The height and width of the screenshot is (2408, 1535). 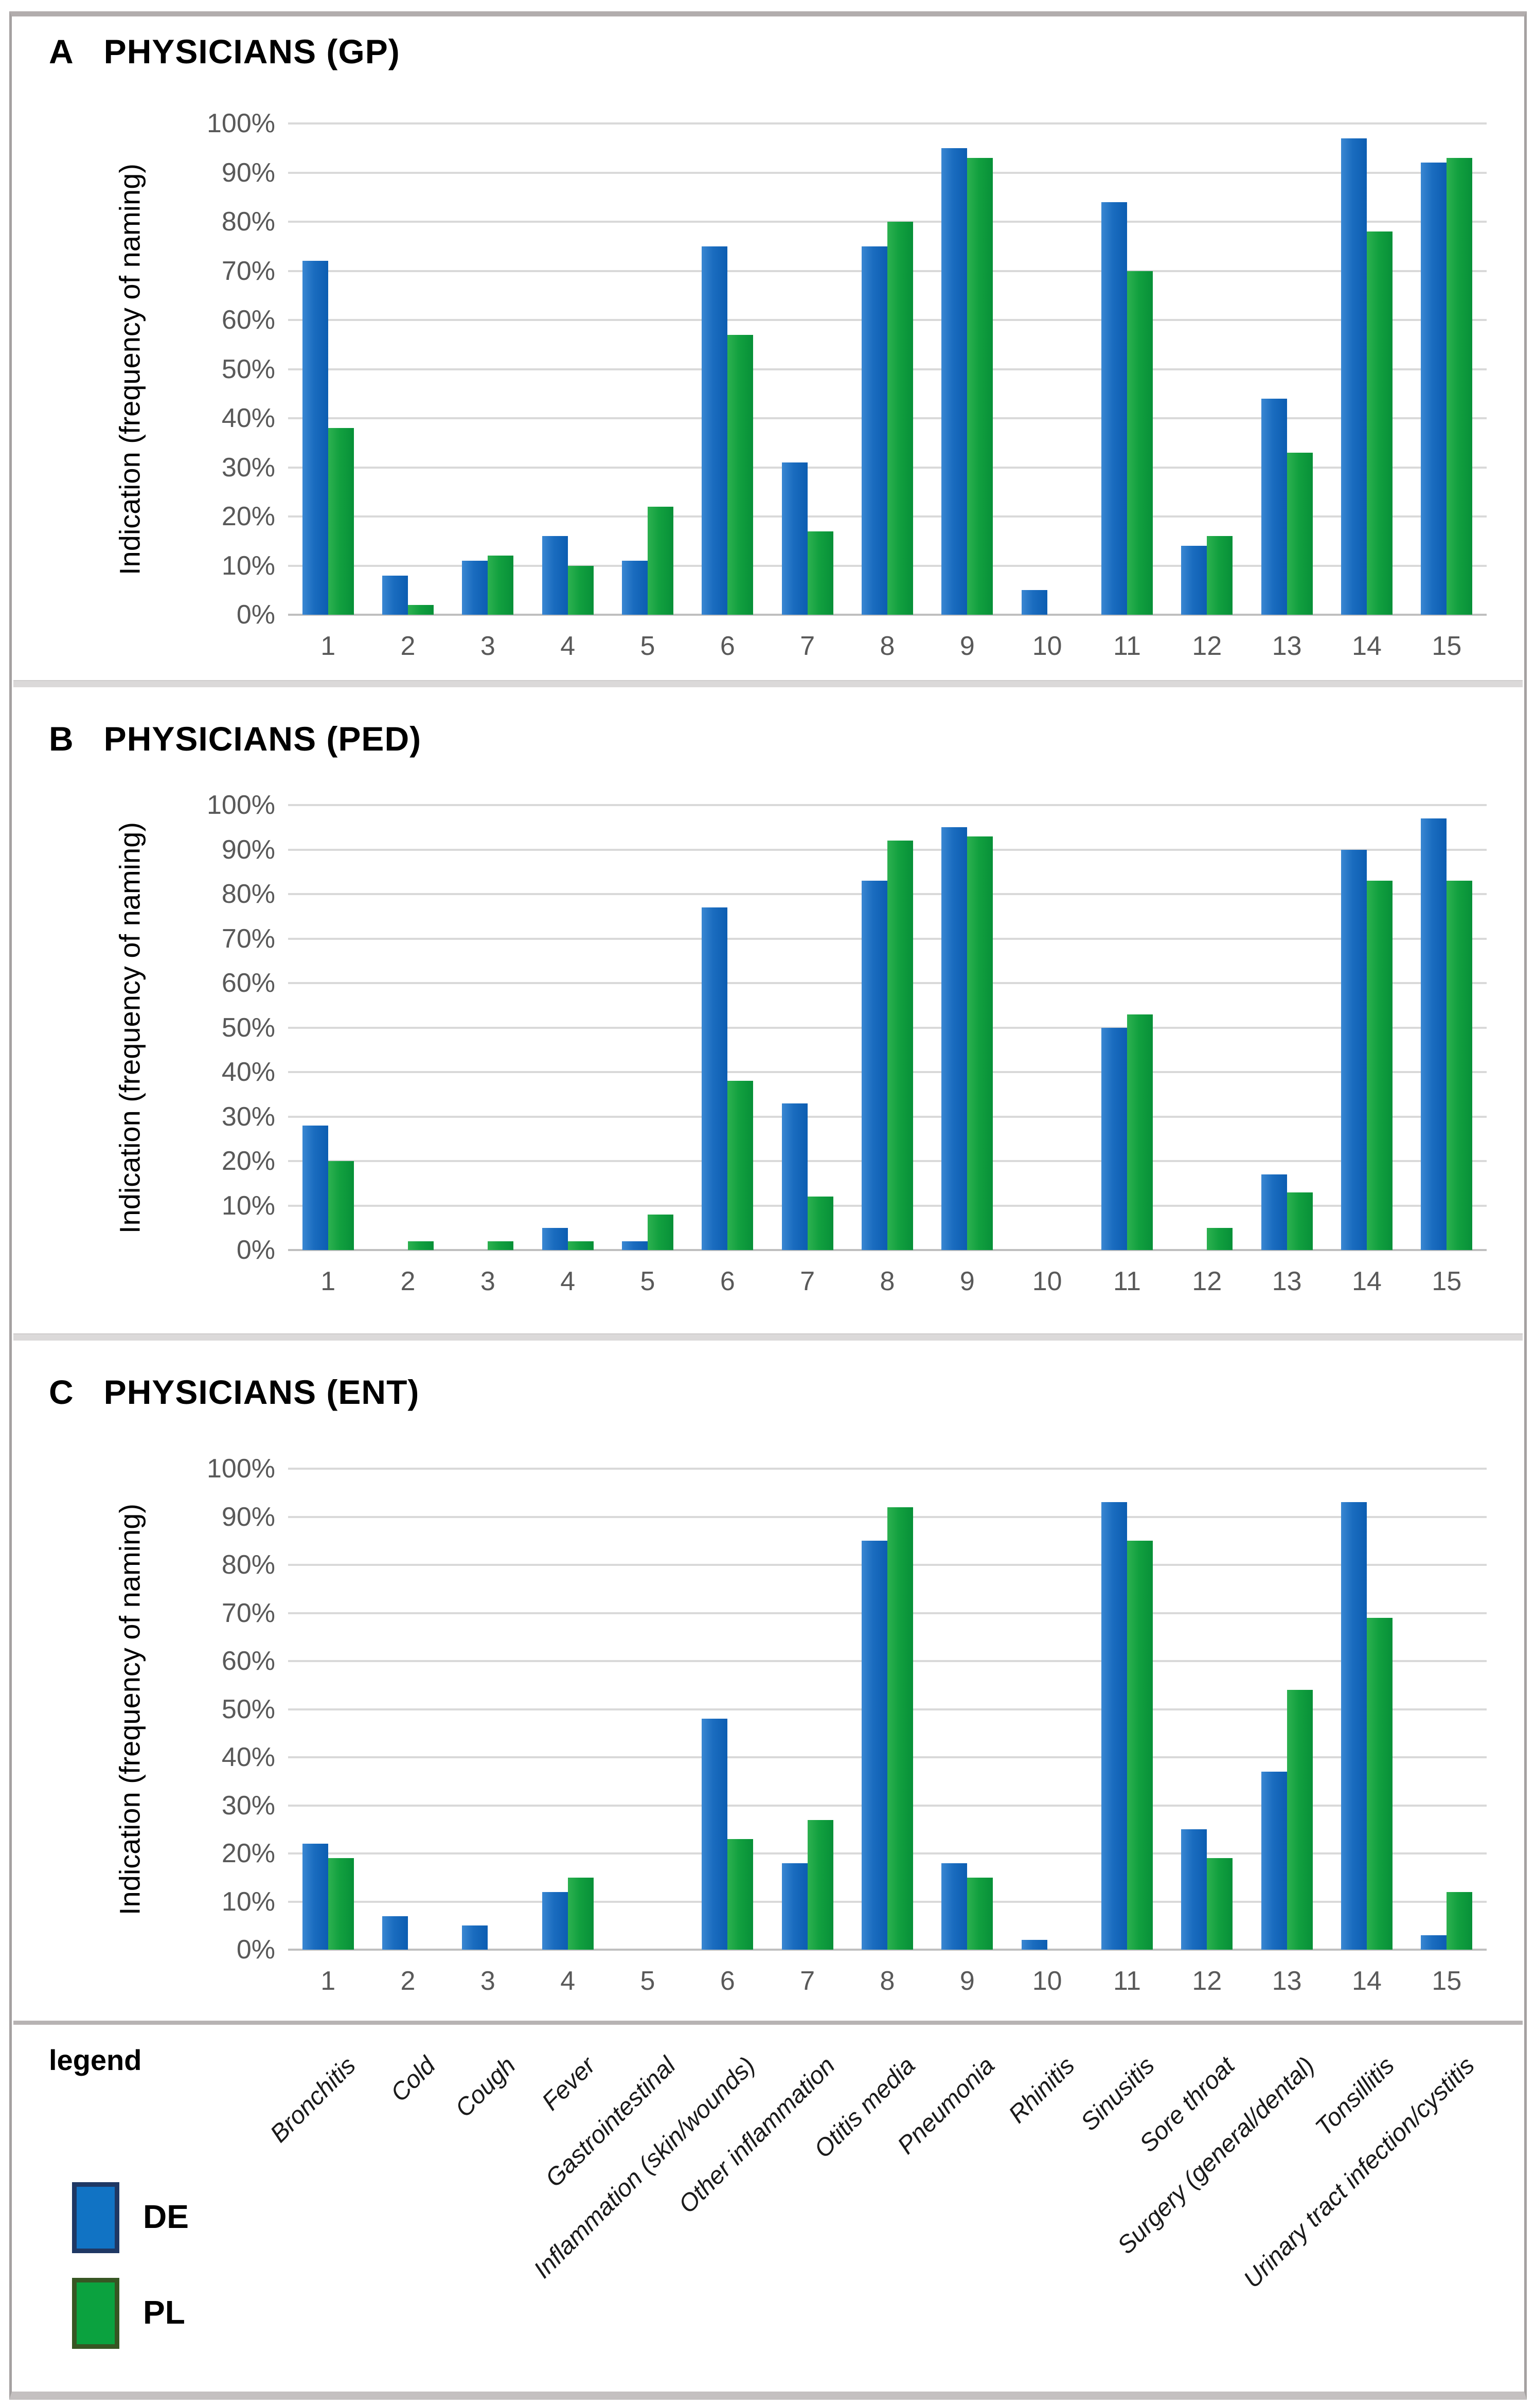 What do you see at coordinates (475, 1938) in the screenshot?
I see `panel-c-bar-de-cat3` at bounding box center [475, 1938].